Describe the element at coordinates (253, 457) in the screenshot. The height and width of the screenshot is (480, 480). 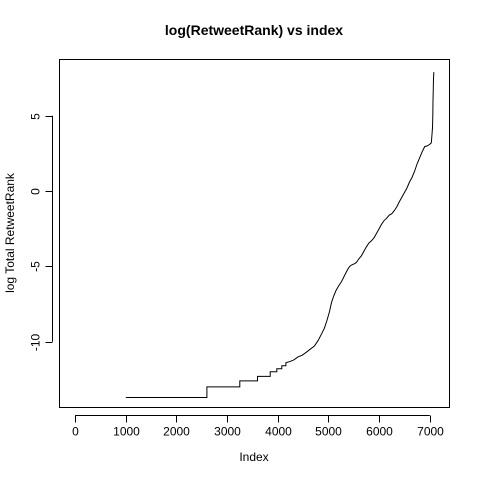
I see `x-axis-label: Index` at that location.